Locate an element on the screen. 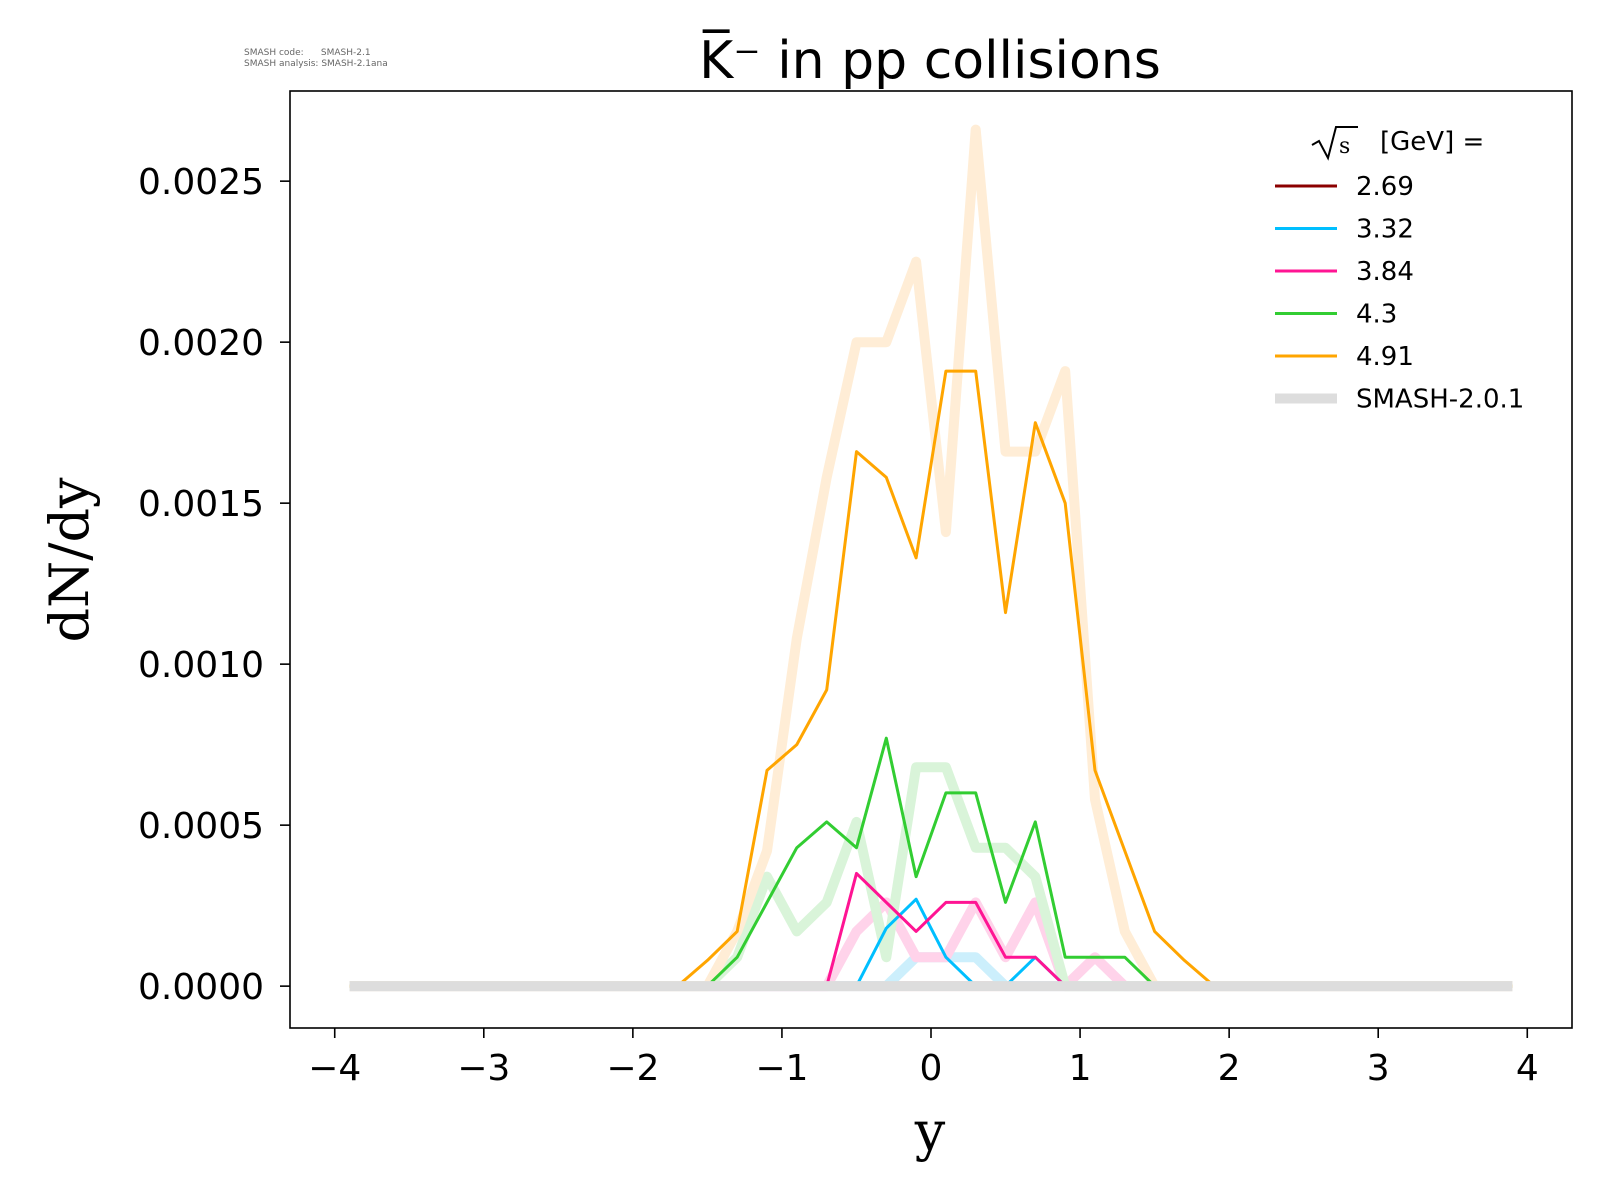 This screenshot has width=1600, height=1200. x-tick-label: 2 is located at coordinates (1229, 1068).